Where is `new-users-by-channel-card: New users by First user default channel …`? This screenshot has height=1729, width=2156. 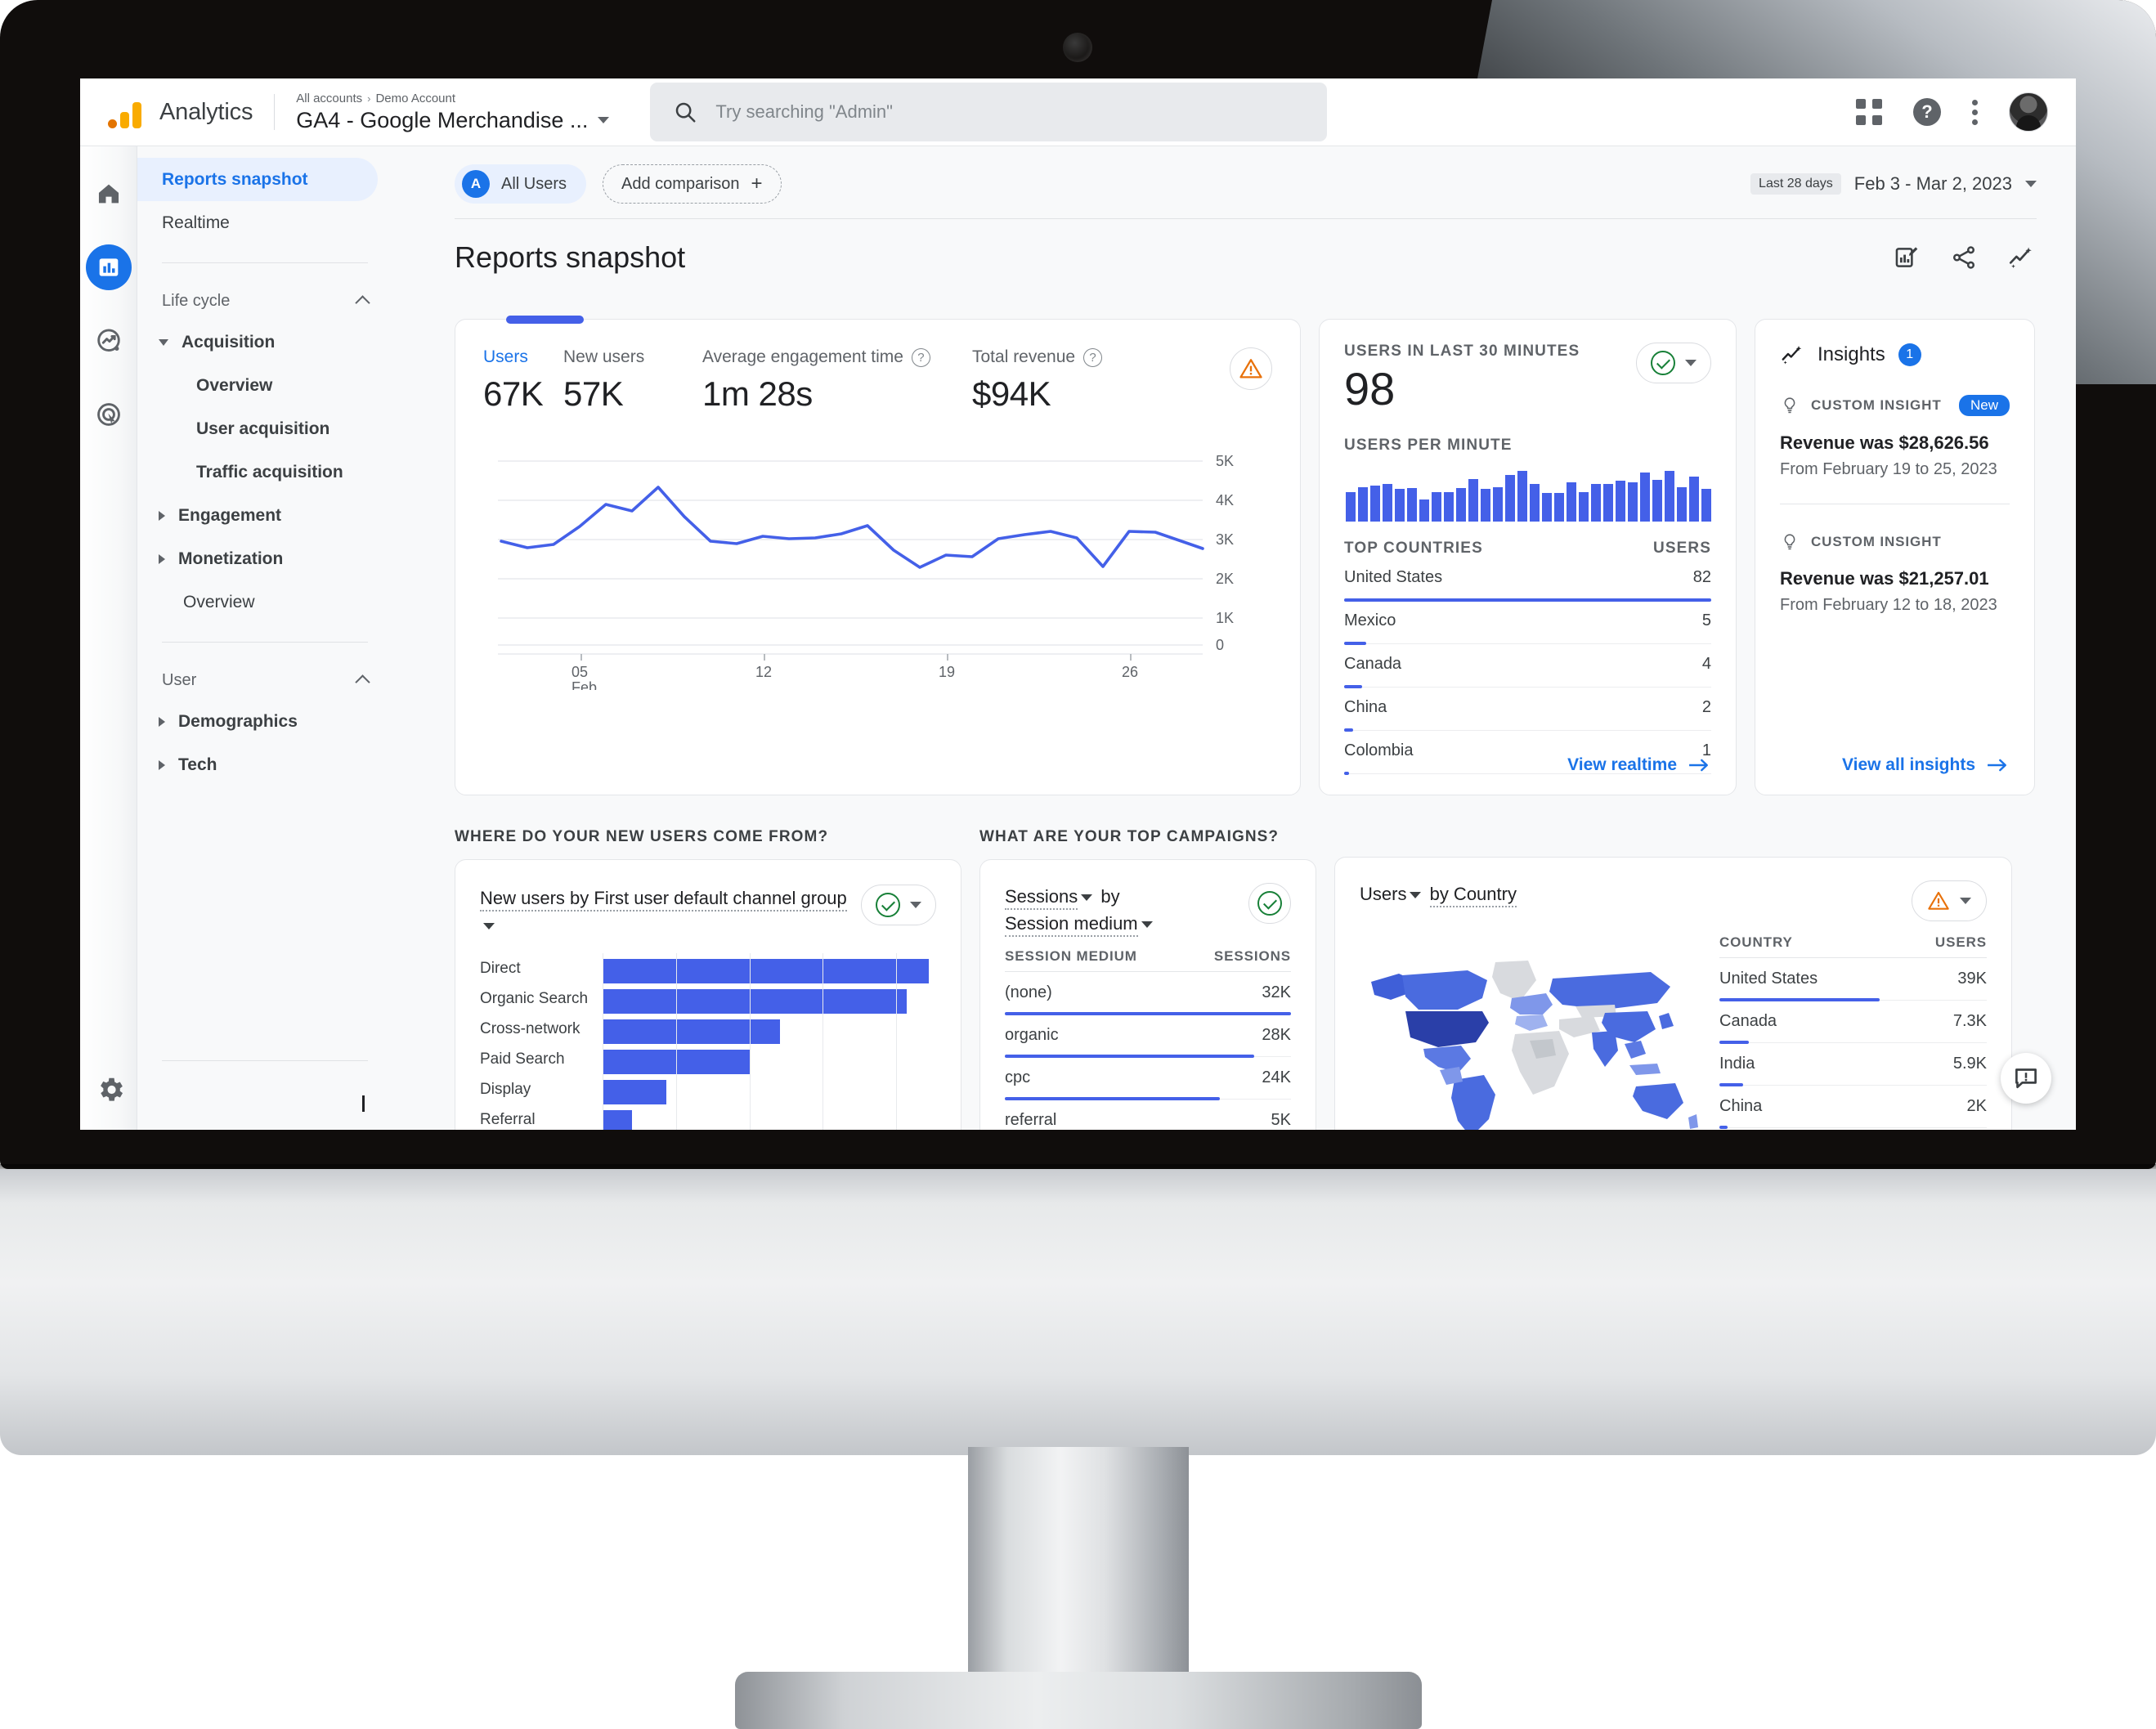 new-users-by-channel-card: New users by First user default channel … is located at coordinates (708, 994).